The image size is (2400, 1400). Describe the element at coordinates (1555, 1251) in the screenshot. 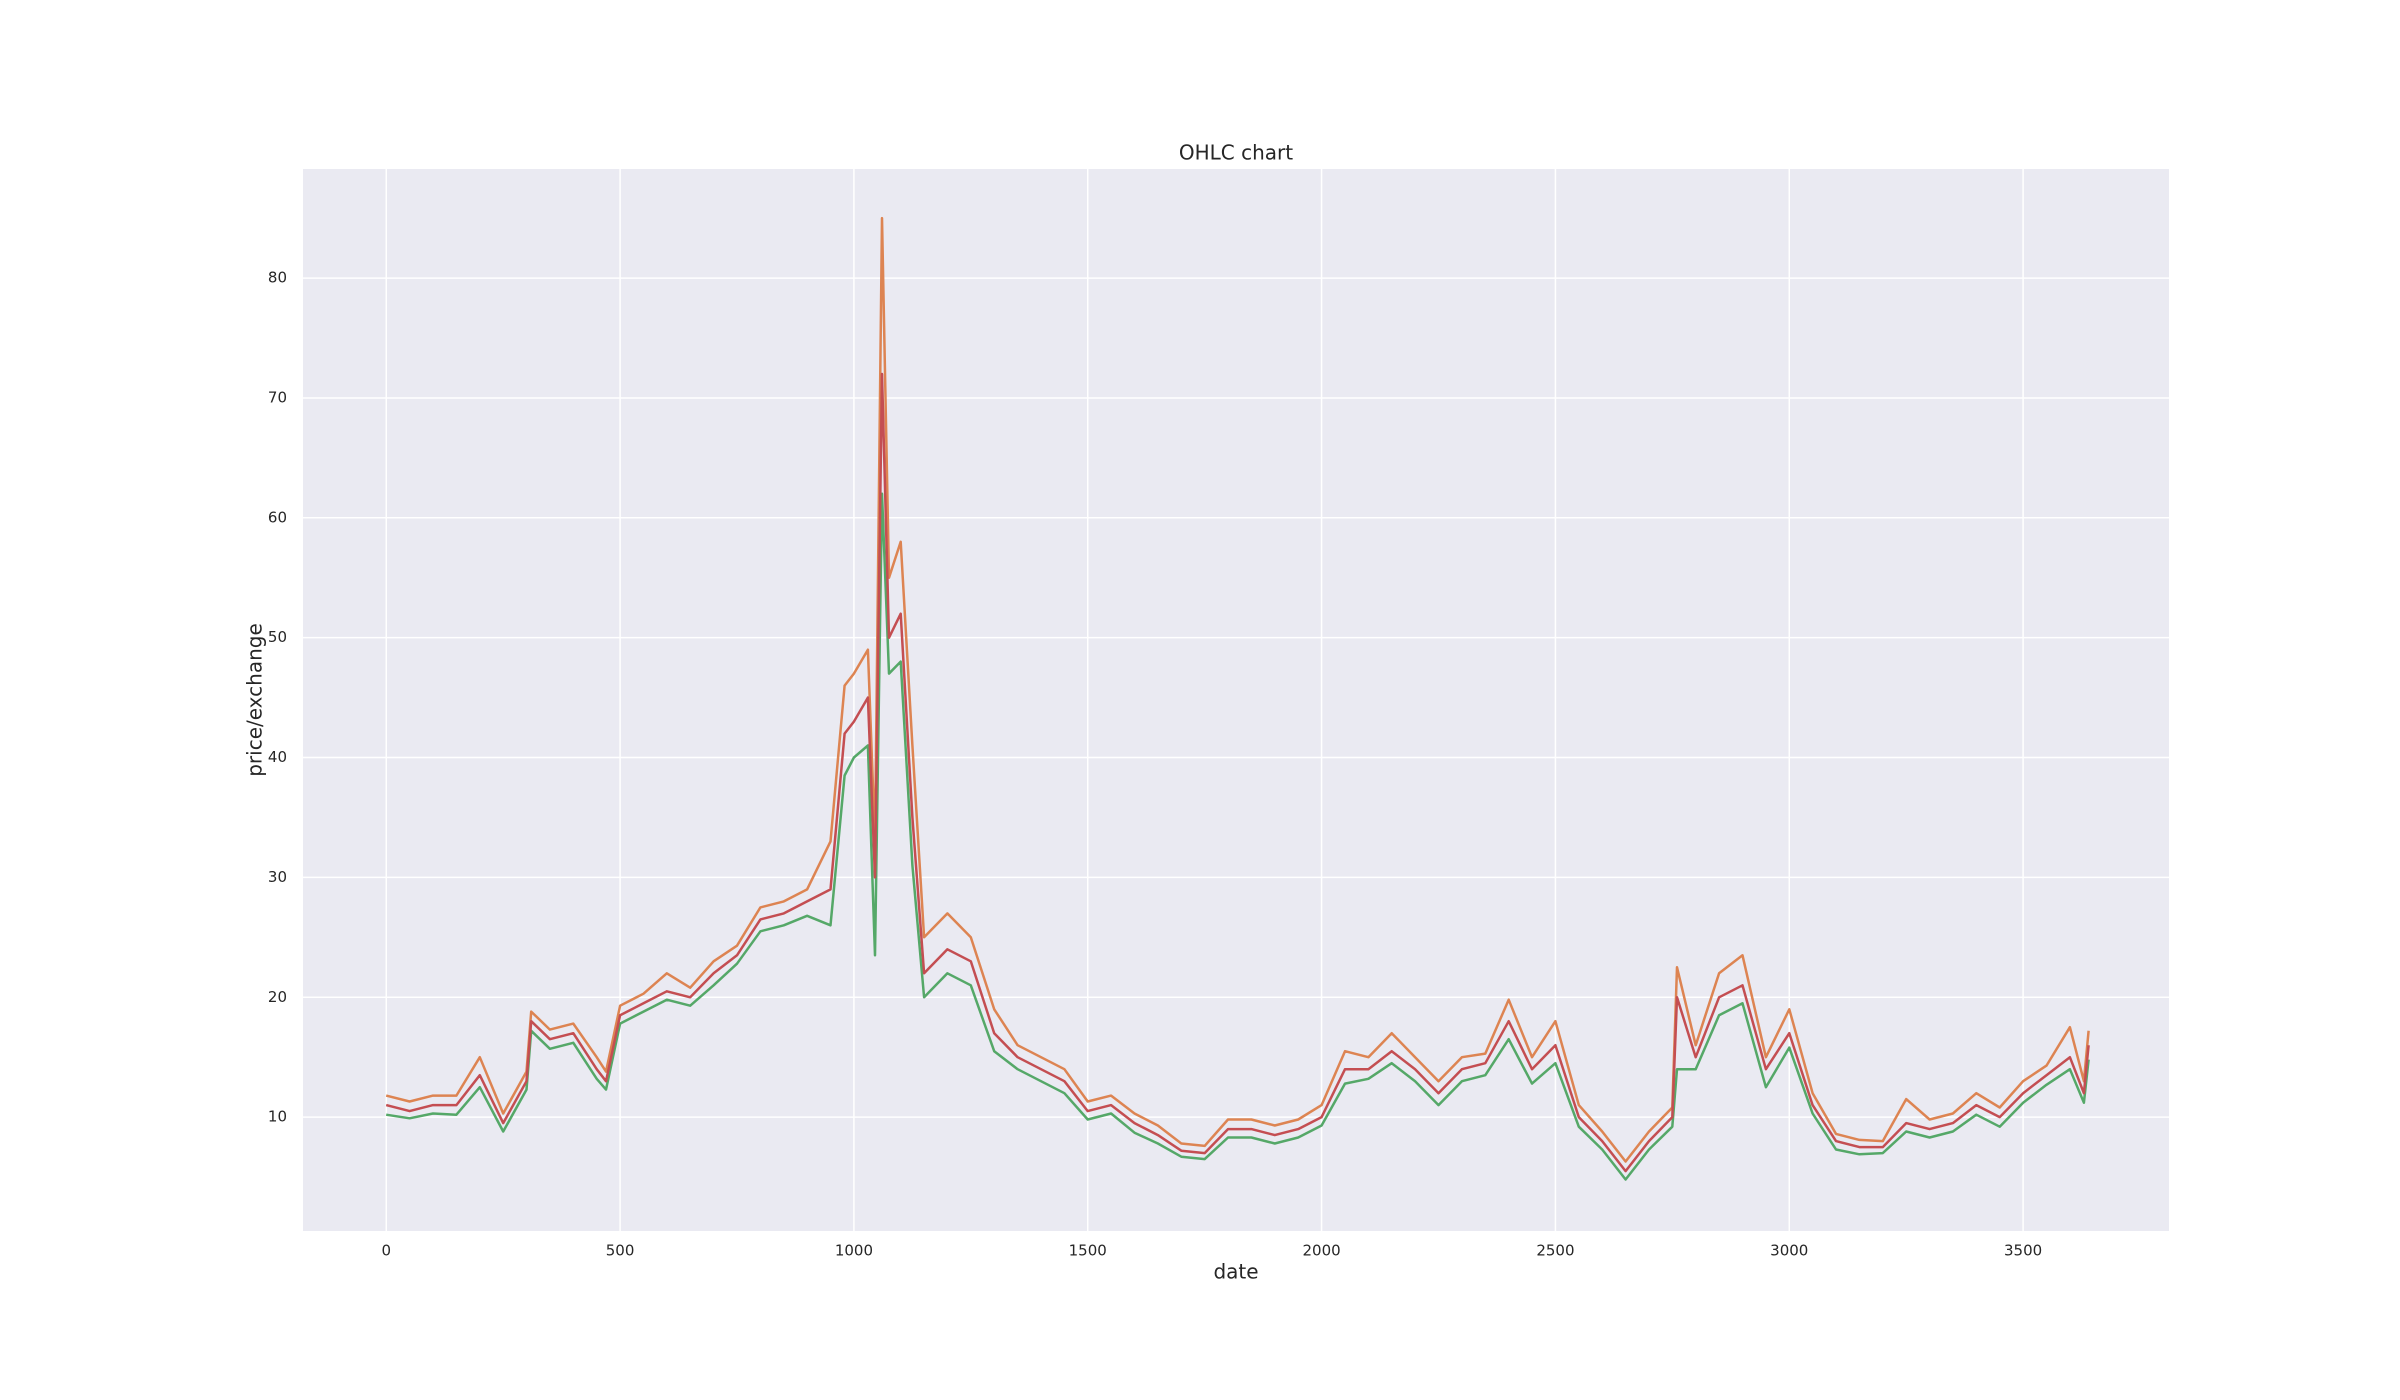

I see `x-tick-label: 2500` at that location.